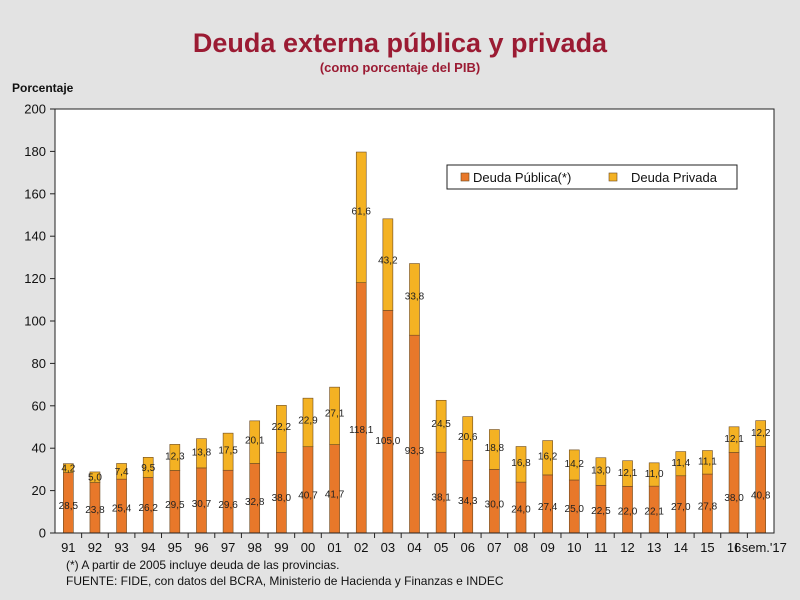  Describe the element at coordinates (613, 177) in the screenshot. I see `legend-swatch-privada` at that location.